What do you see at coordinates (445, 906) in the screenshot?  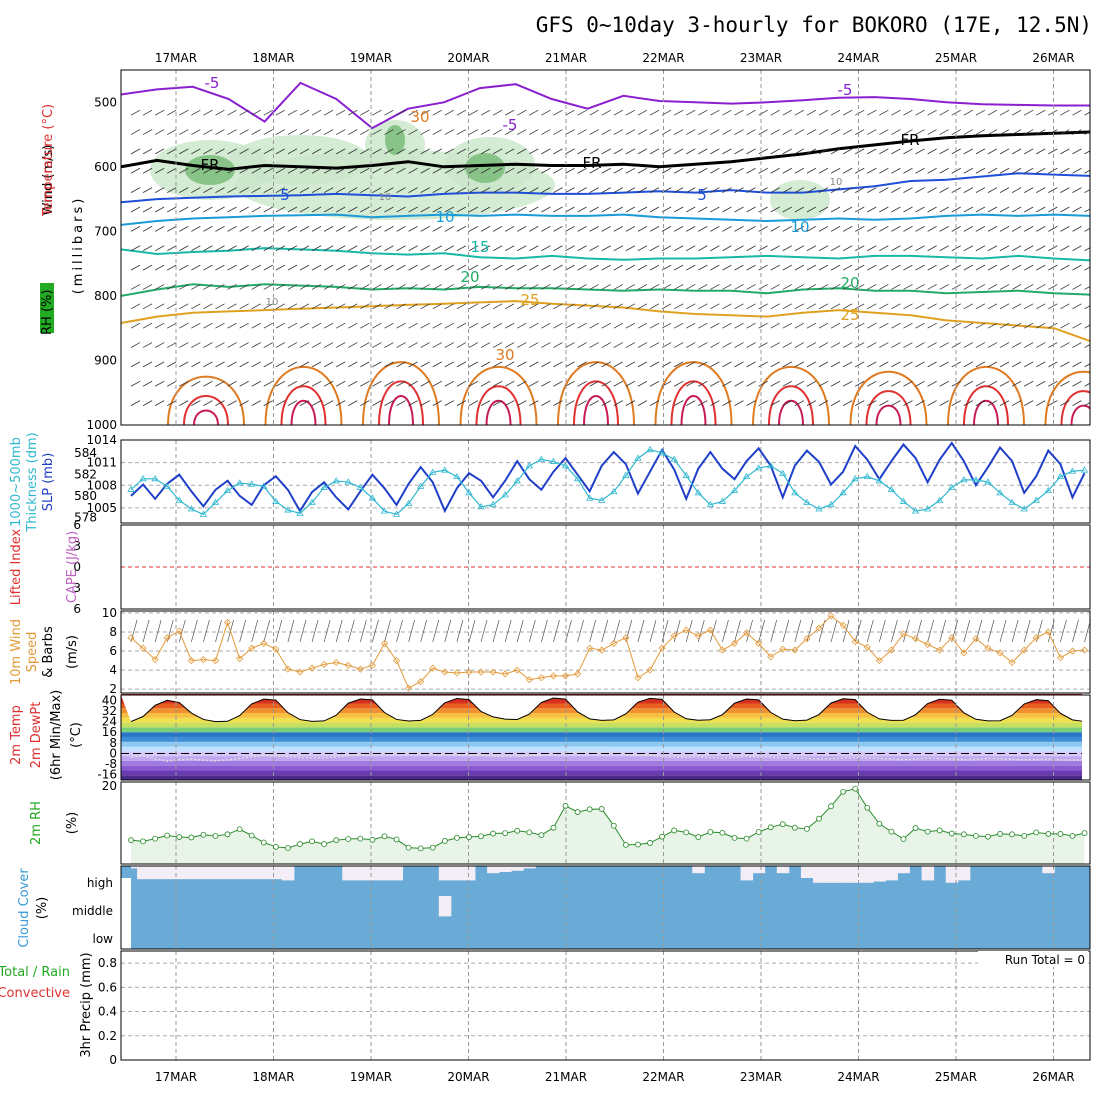 I see `middle-cloud-gap` at bounding box center [445, 906].